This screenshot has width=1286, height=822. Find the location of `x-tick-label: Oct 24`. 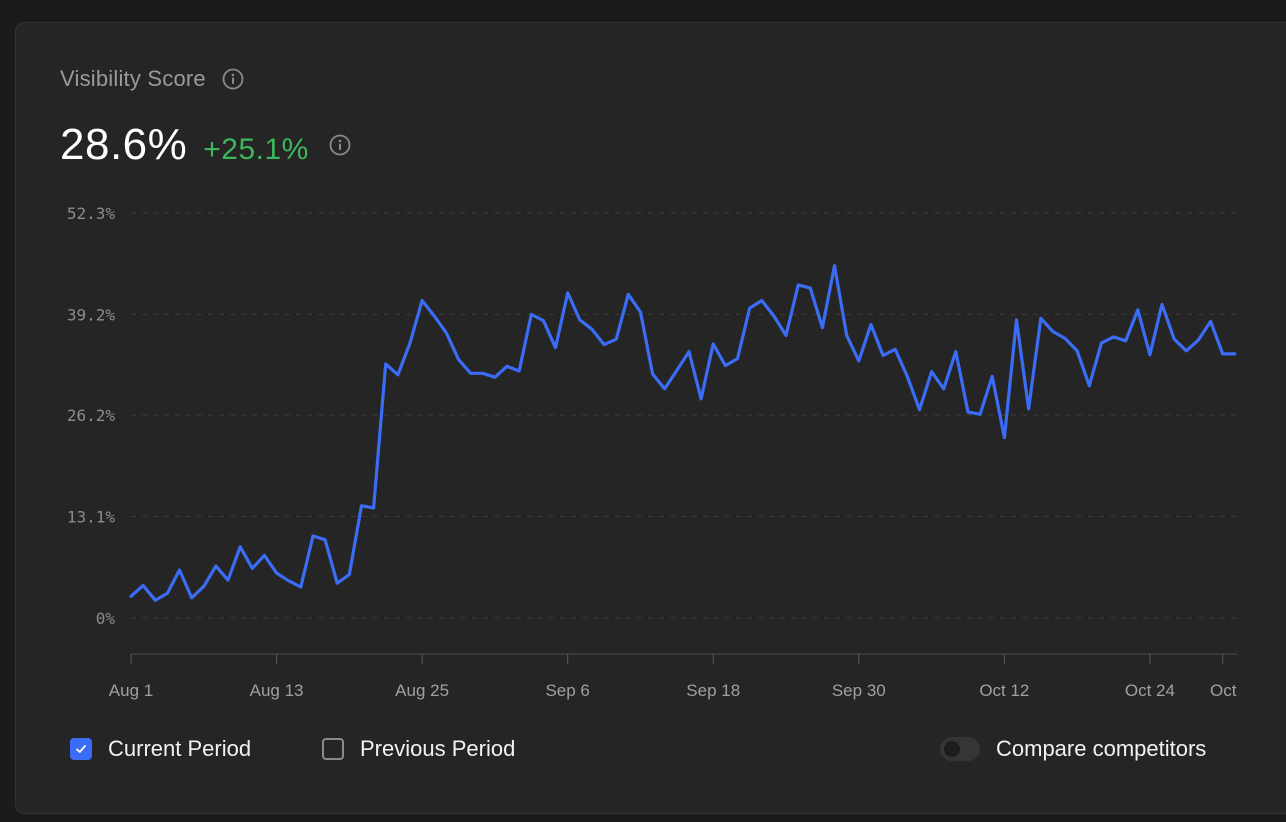

x-tick-label: Oct 24 is located at coordinates (1150, 690).